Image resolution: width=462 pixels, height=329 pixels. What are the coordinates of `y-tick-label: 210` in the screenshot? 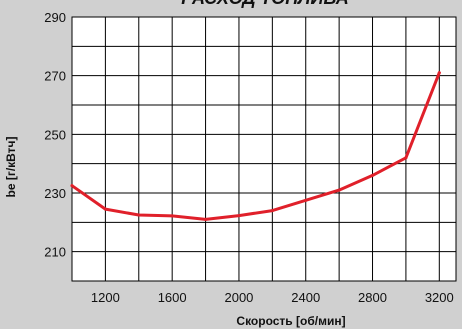 It's located at (55, 252).